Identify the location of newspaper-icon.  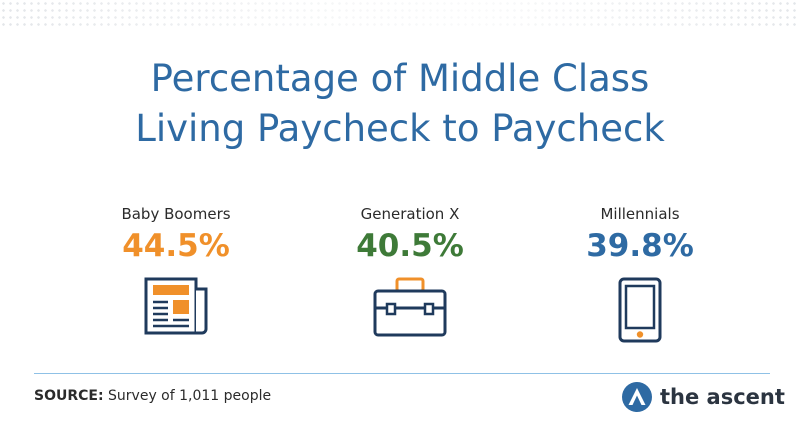
(176, 306).